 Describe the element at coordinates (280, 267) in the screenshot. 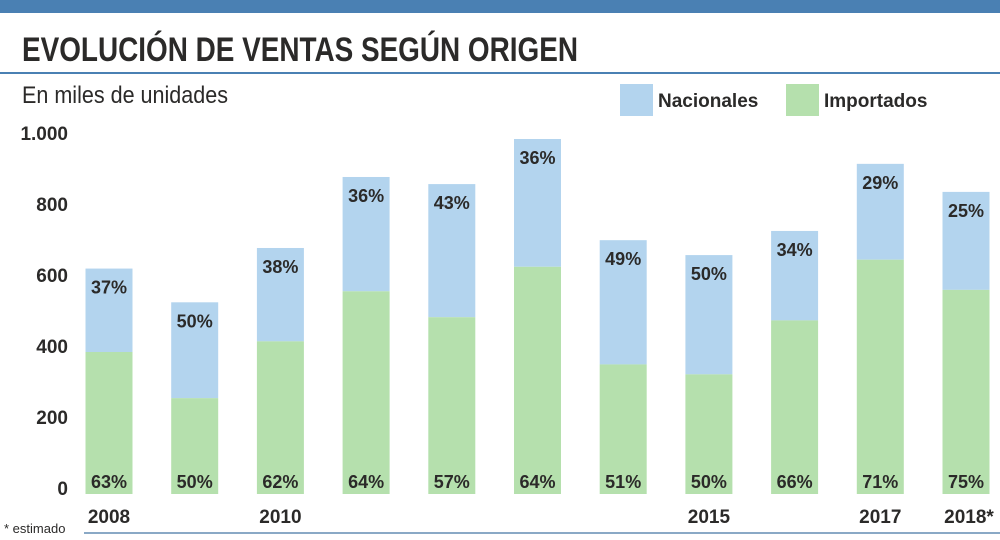

I see `data-label-nacionales: 38%` at that location.